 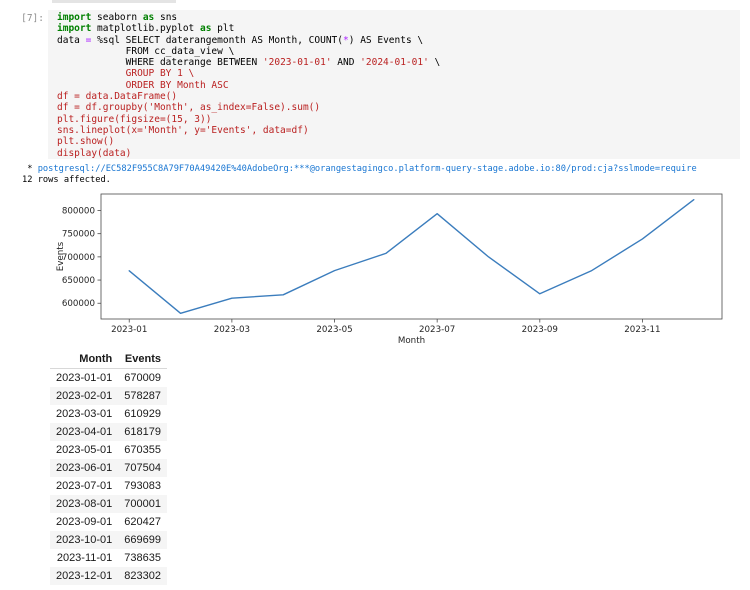 I want to click on table-row: 2023-01-01 670009, so click(x=108, y=378).